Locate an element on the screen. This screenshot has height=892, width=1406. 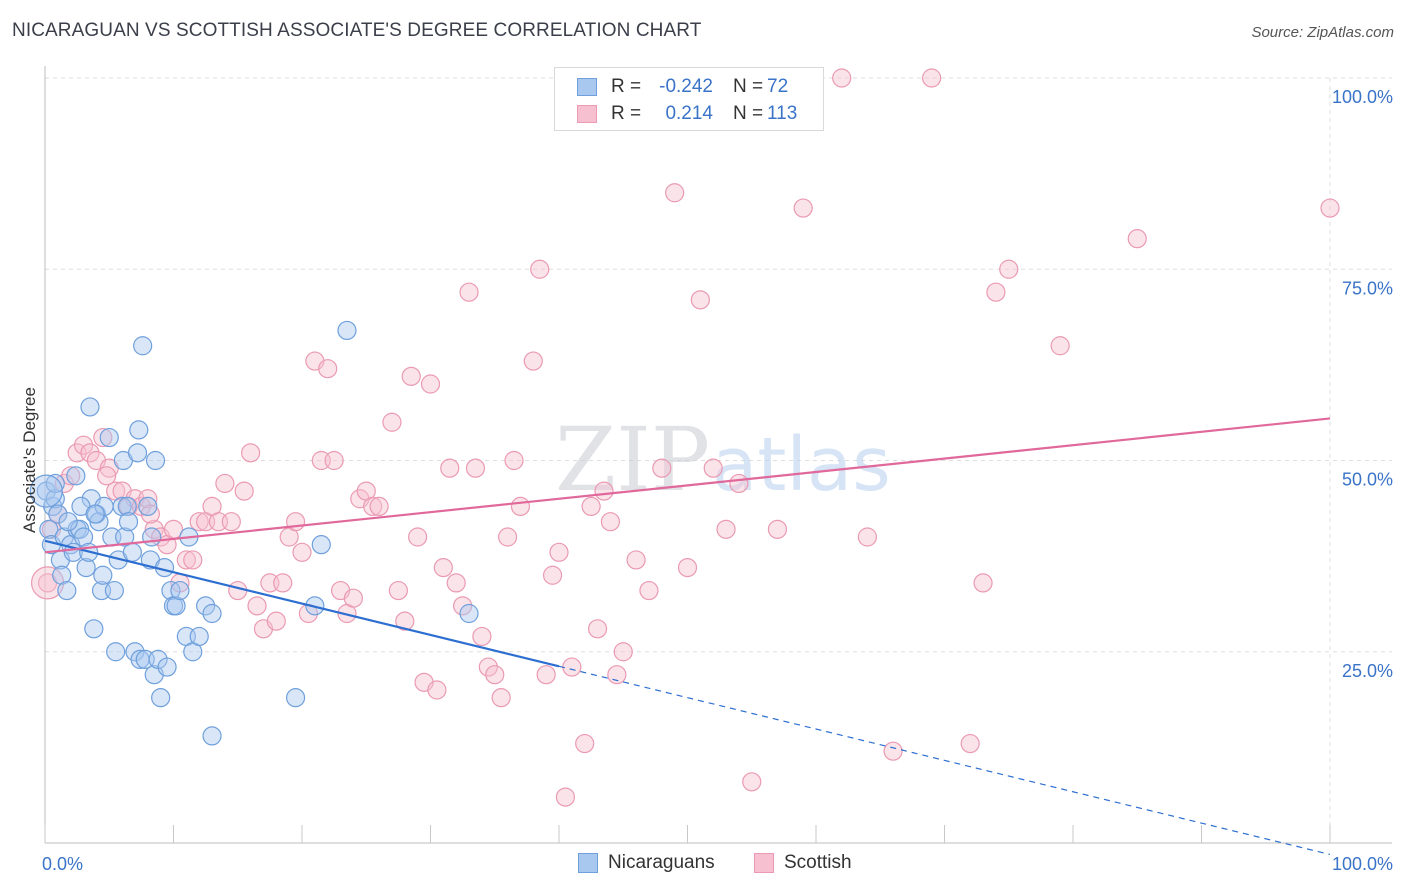
r-label: R = is located at coordinates (626, 113).